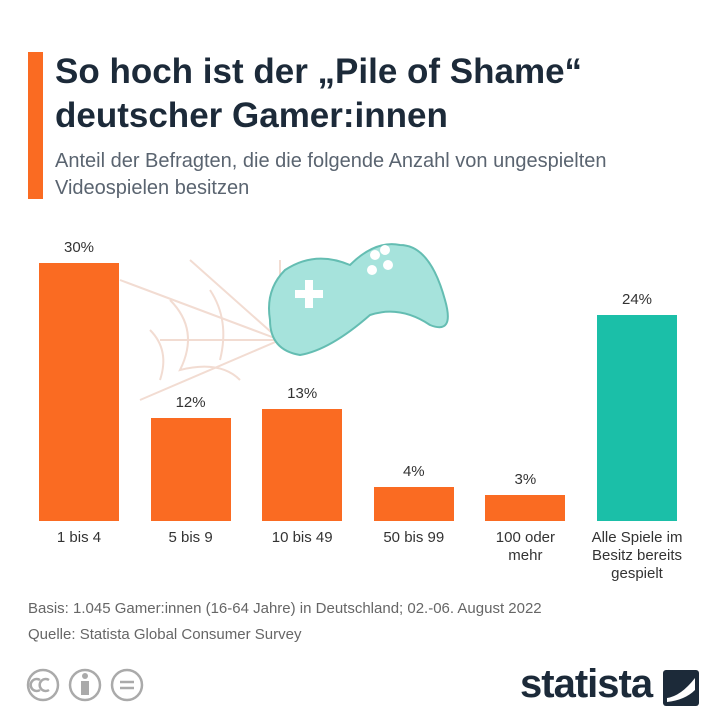 This screenshot has width=717, height=720. Describe the element at coordinates (79, 537) in the screenshot. I see `x-tick-label: 1 bis 4` at that location.